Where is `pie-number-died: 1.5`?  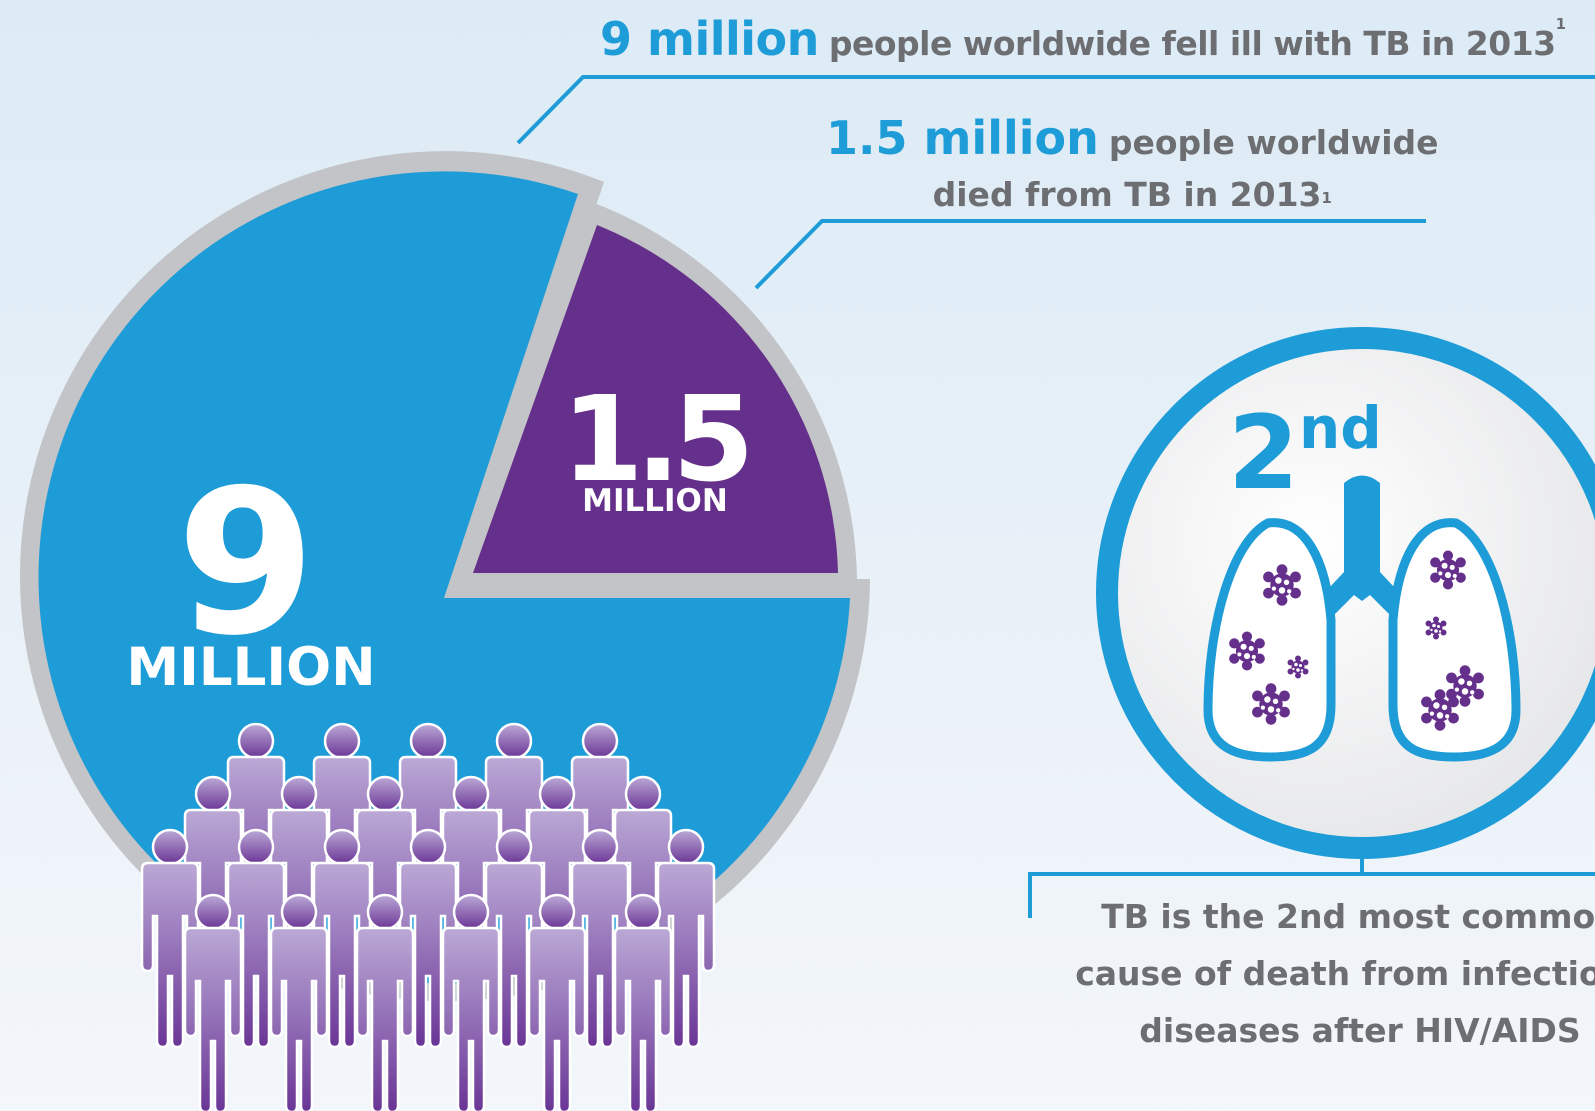
pie-number-died: 1.5 is located at coordinates (653, 439).